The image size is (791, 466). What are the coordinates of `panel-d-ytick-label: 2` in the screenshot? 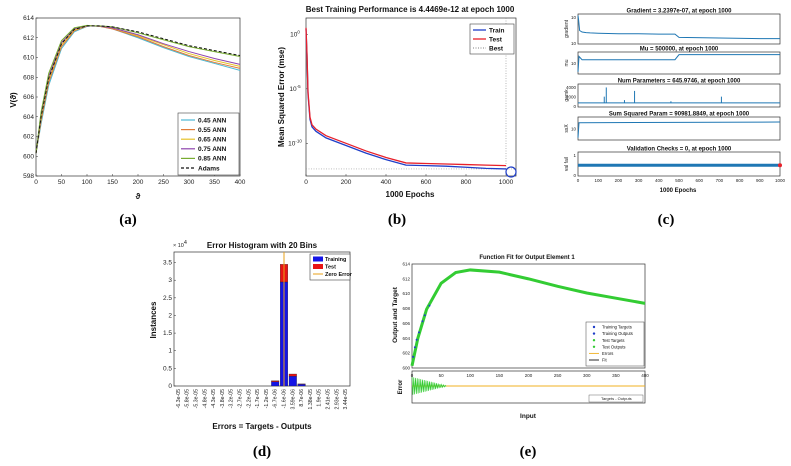 It's located at (170, 315).